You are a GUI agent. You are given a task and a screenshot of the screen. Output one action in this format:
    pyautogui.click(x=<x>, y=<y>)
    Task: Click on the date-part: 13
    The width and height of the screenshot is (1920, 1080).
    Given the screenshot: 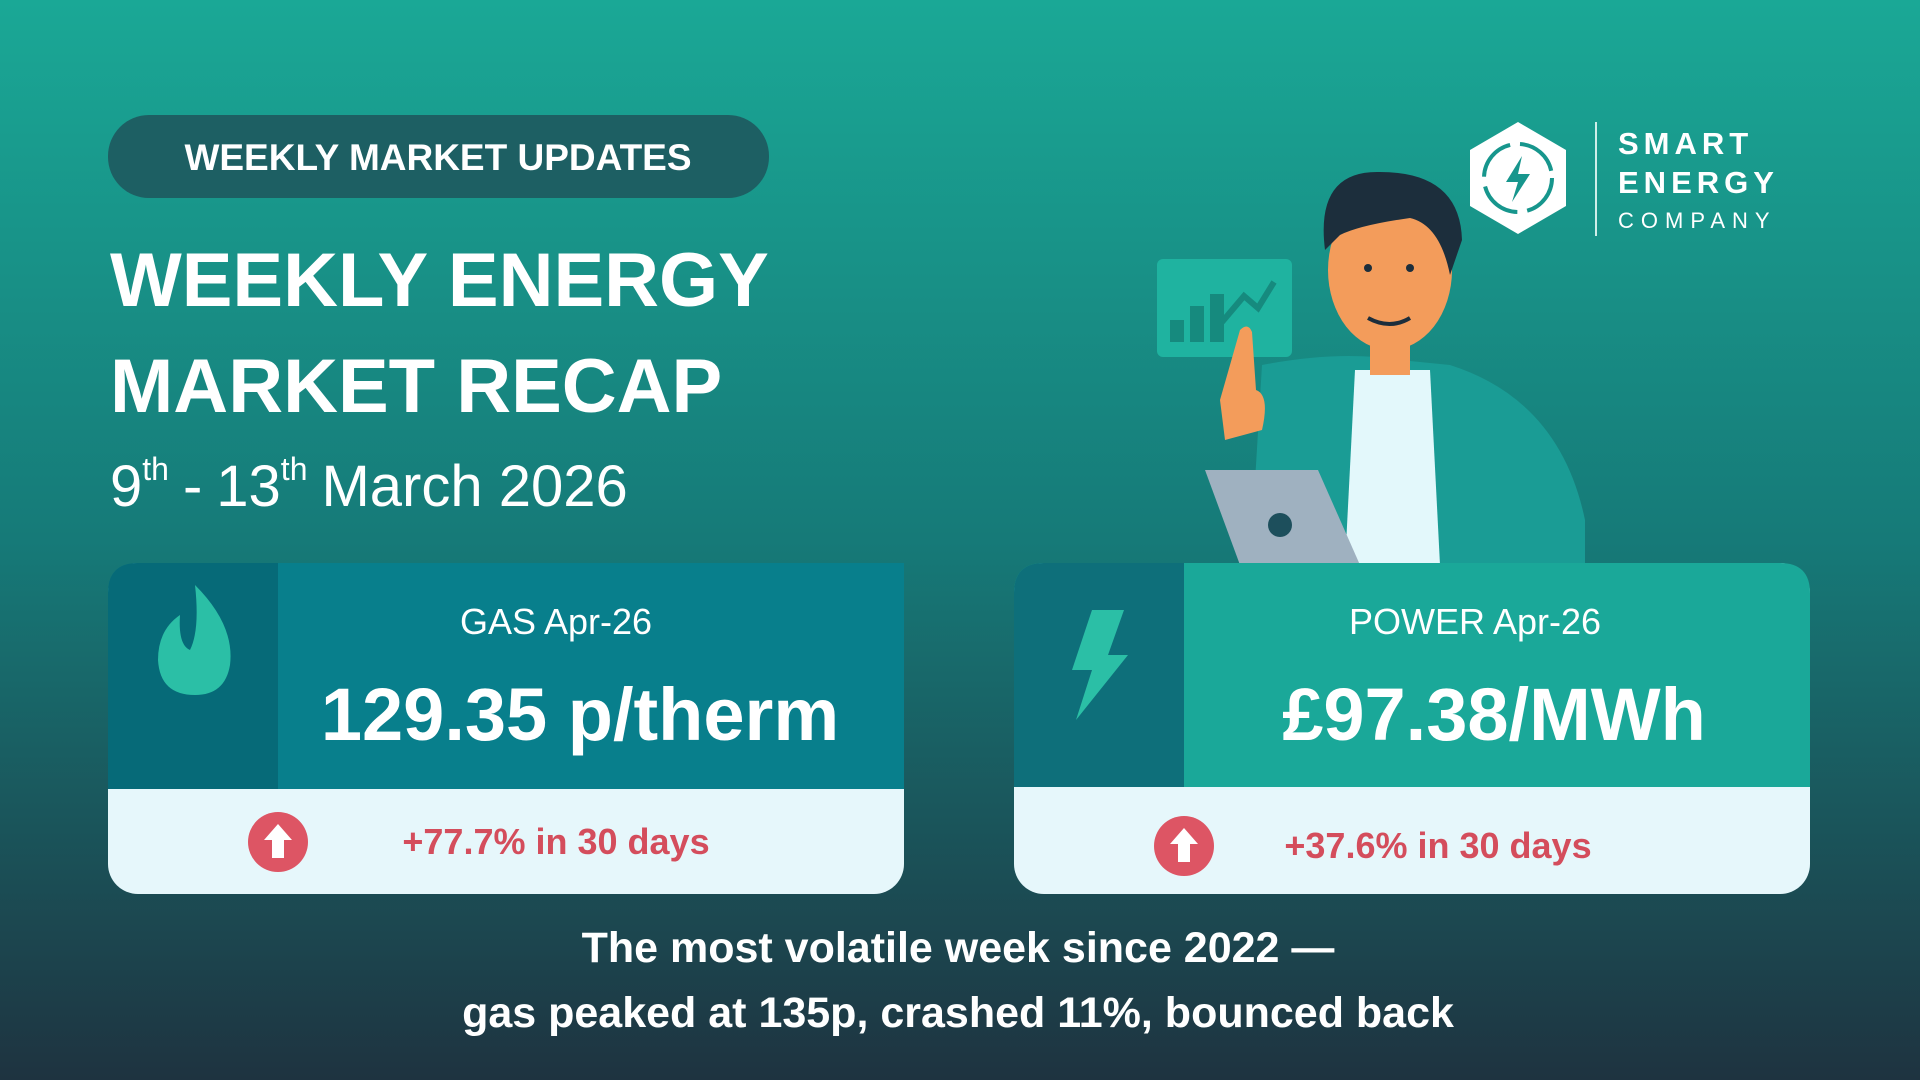 What is the action you would take?
    pyautogui.click(x=248, y=486)
    